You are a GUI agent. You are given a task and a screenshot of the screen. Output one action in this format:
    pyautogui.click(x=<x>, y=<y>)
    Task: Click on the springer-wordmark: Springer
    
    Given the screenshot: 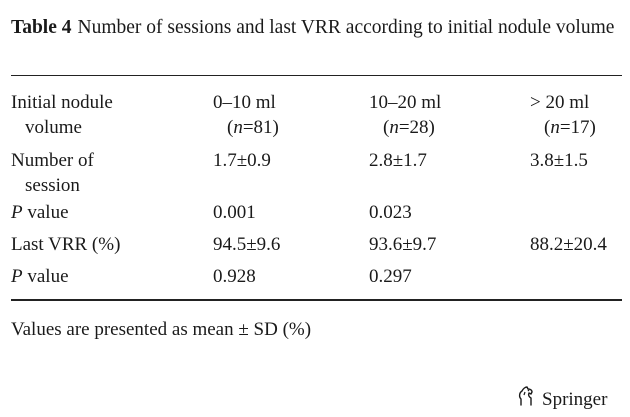 What is the action you would take?
    pyautogui.click(x=575, y=399)
    